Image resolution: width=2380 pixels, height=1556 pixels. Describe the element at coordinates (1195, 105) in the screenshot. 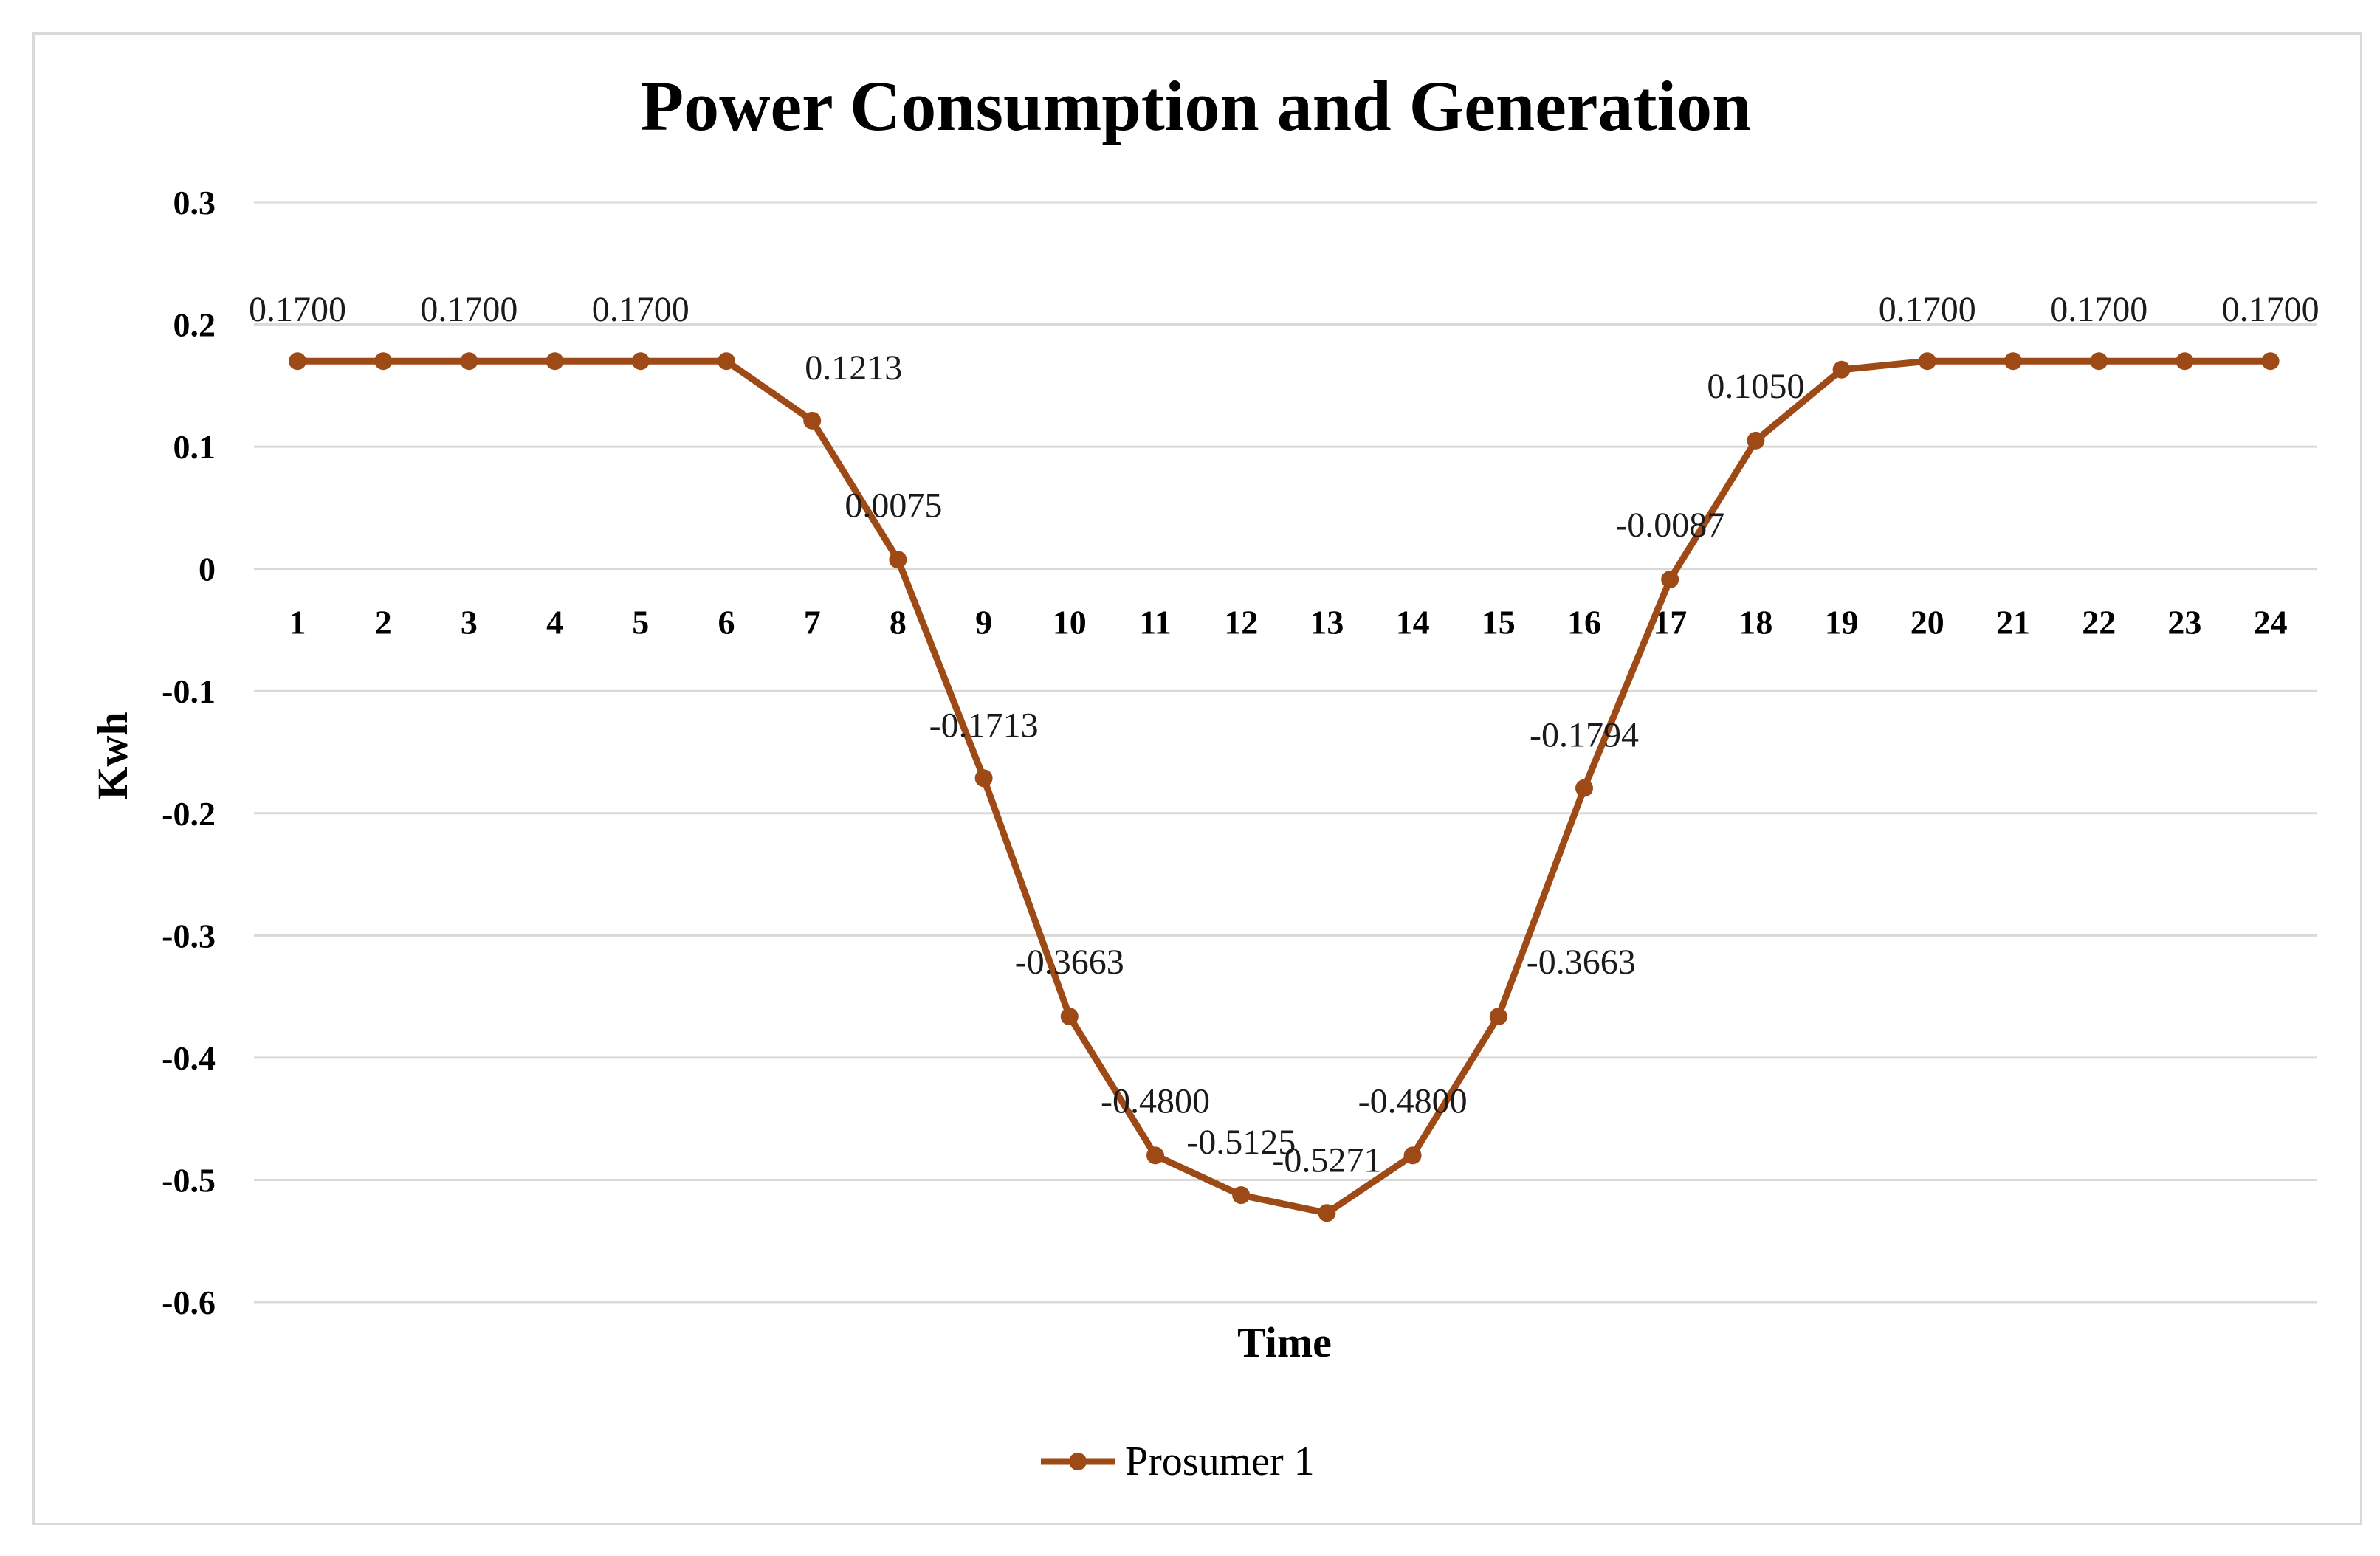

I see `chart-title: Power Consumption and Generation` at that location.